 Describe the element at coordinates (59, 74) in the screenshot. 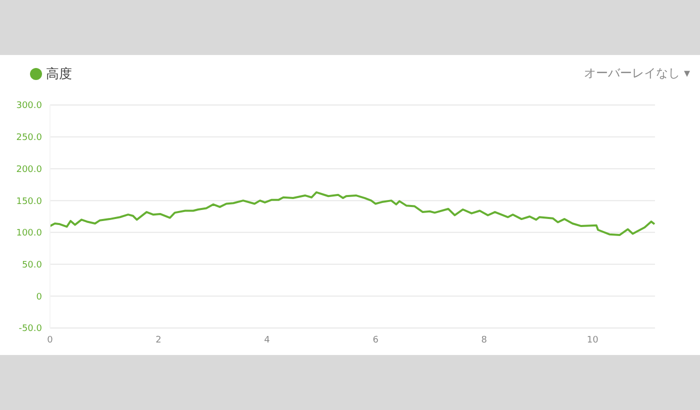

I see `legend-label: 高度` at that location.